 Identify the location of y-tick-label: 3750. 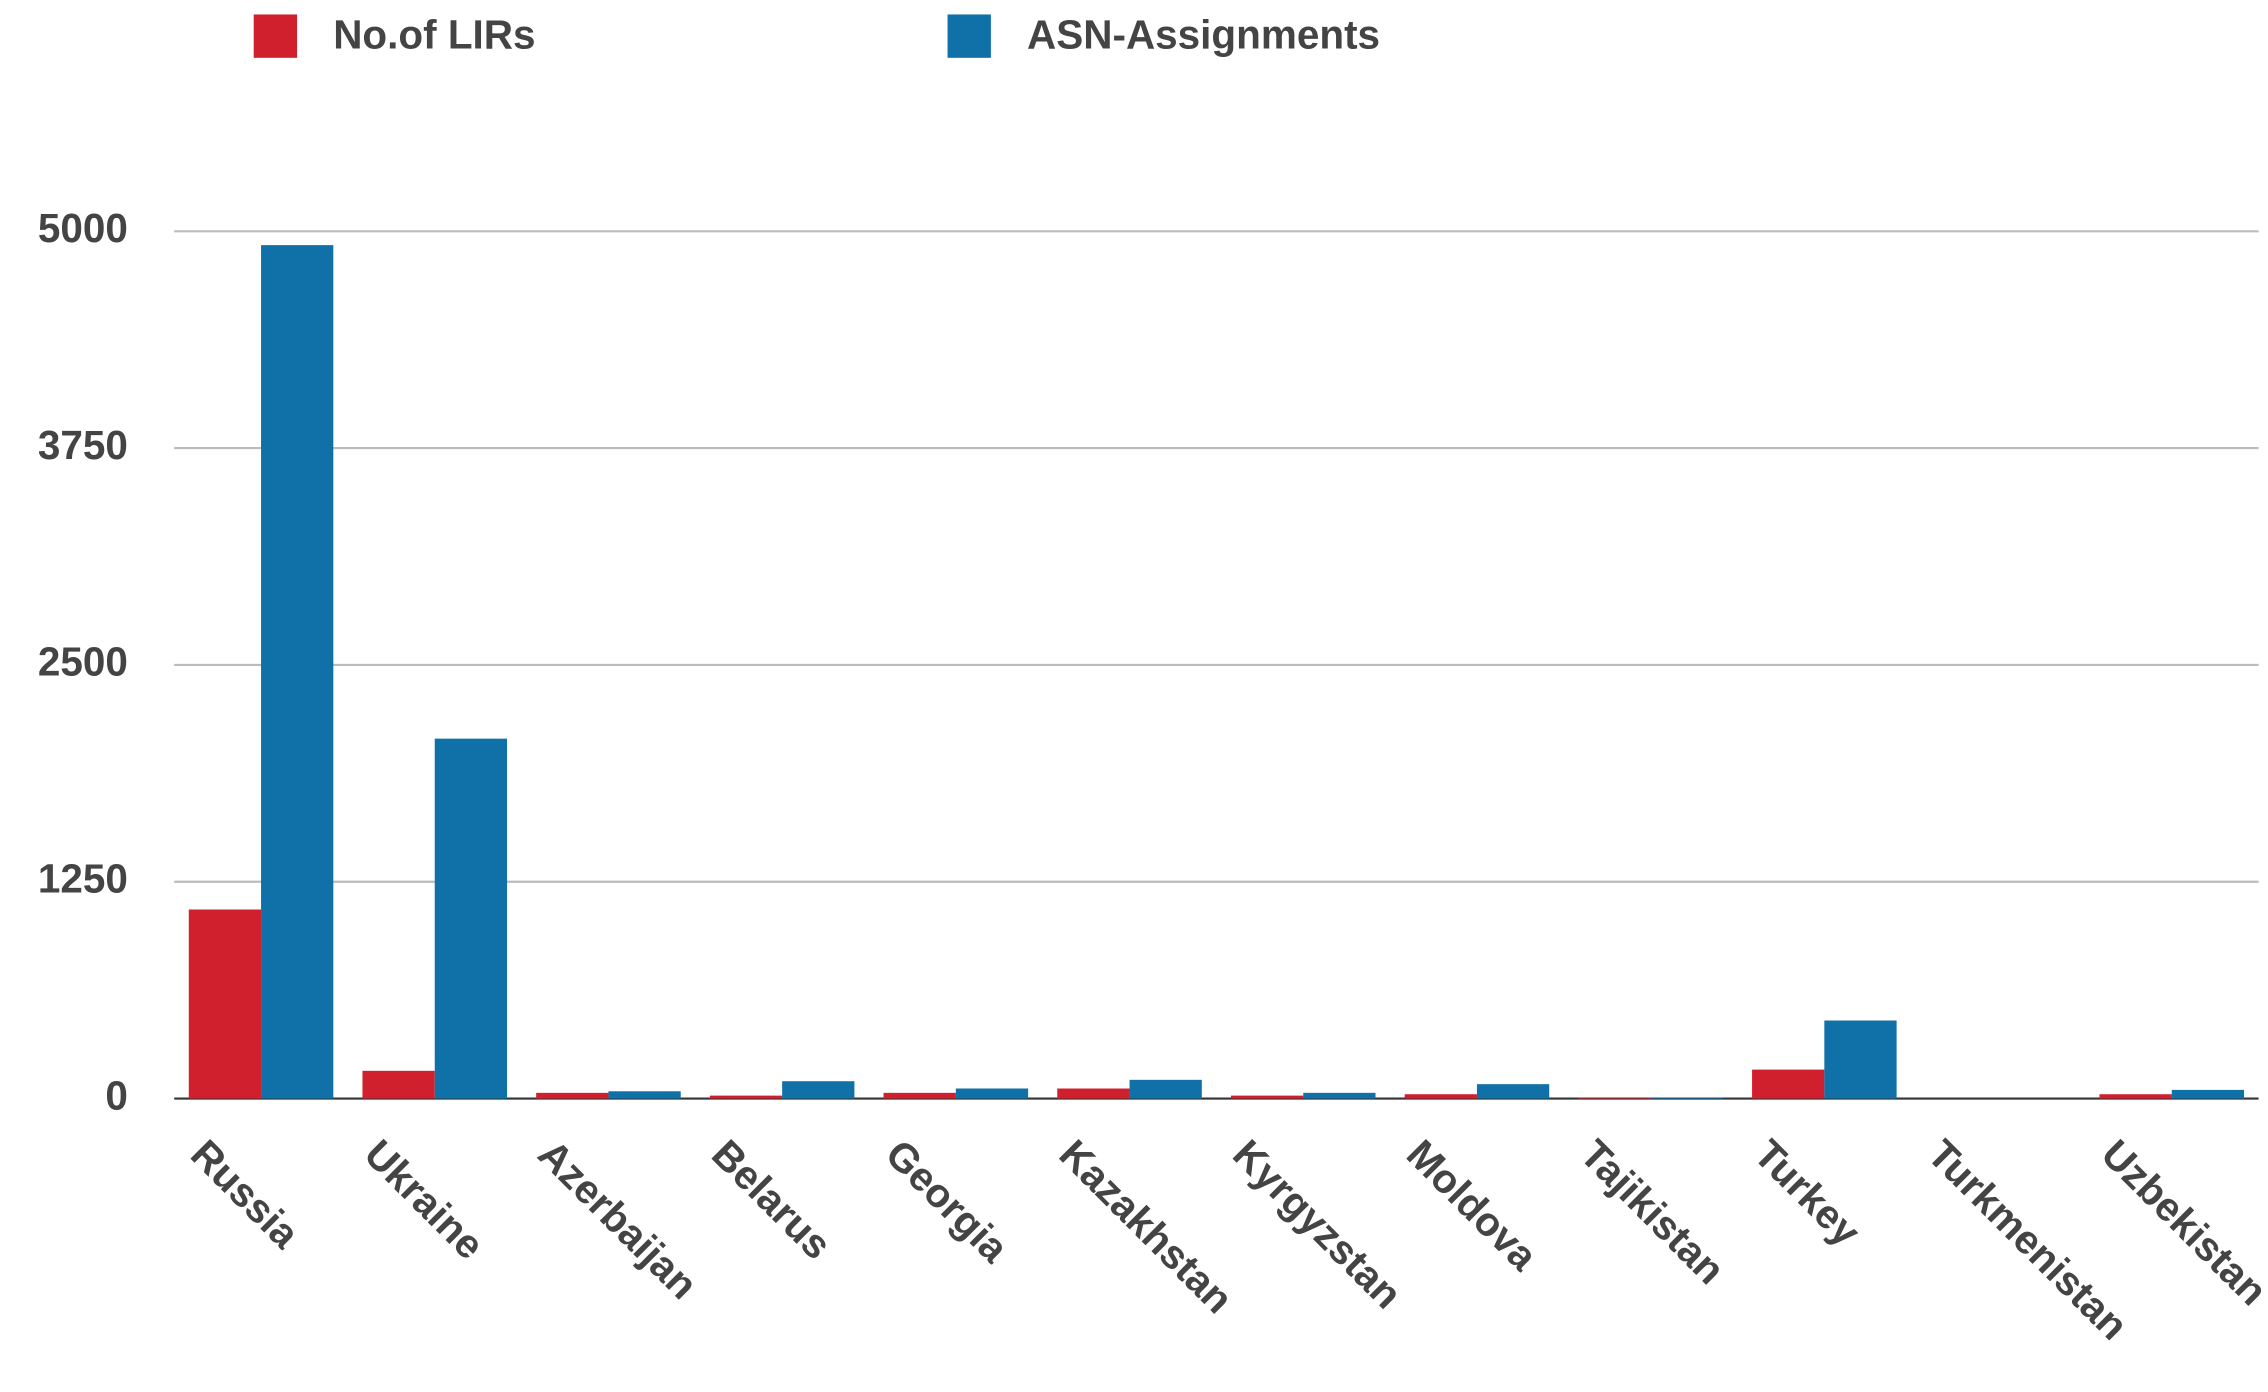
(83, 445).